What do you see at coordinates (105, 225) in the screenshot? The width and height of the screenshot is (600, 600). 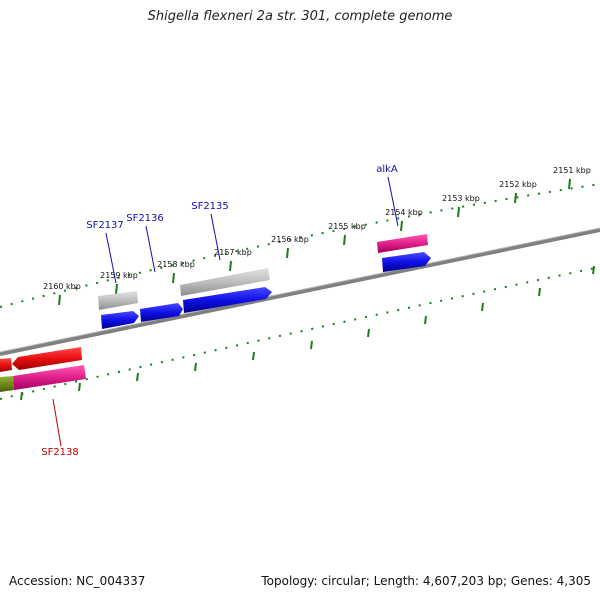 I see `gene-label: SF2137` at bounding box center [105, 225].